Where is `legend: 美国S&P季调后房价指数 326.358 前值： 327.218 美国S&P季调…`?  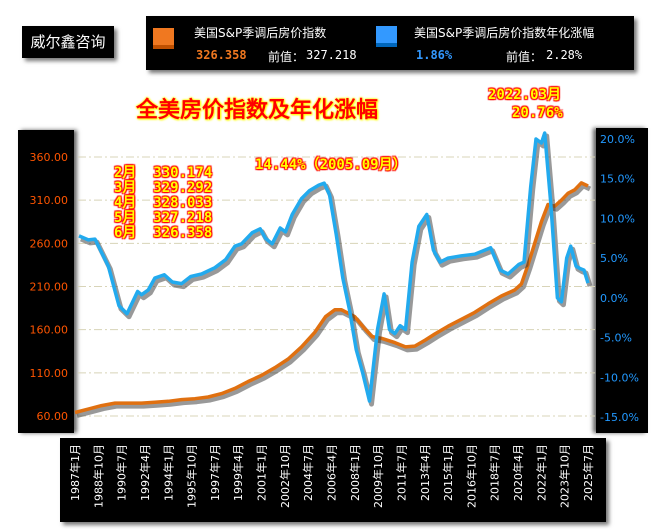 legend: 美国S&P季调后房价指数 326.358 前值： 327.218 美国S&P季调… is located at coordinates (390, 43).